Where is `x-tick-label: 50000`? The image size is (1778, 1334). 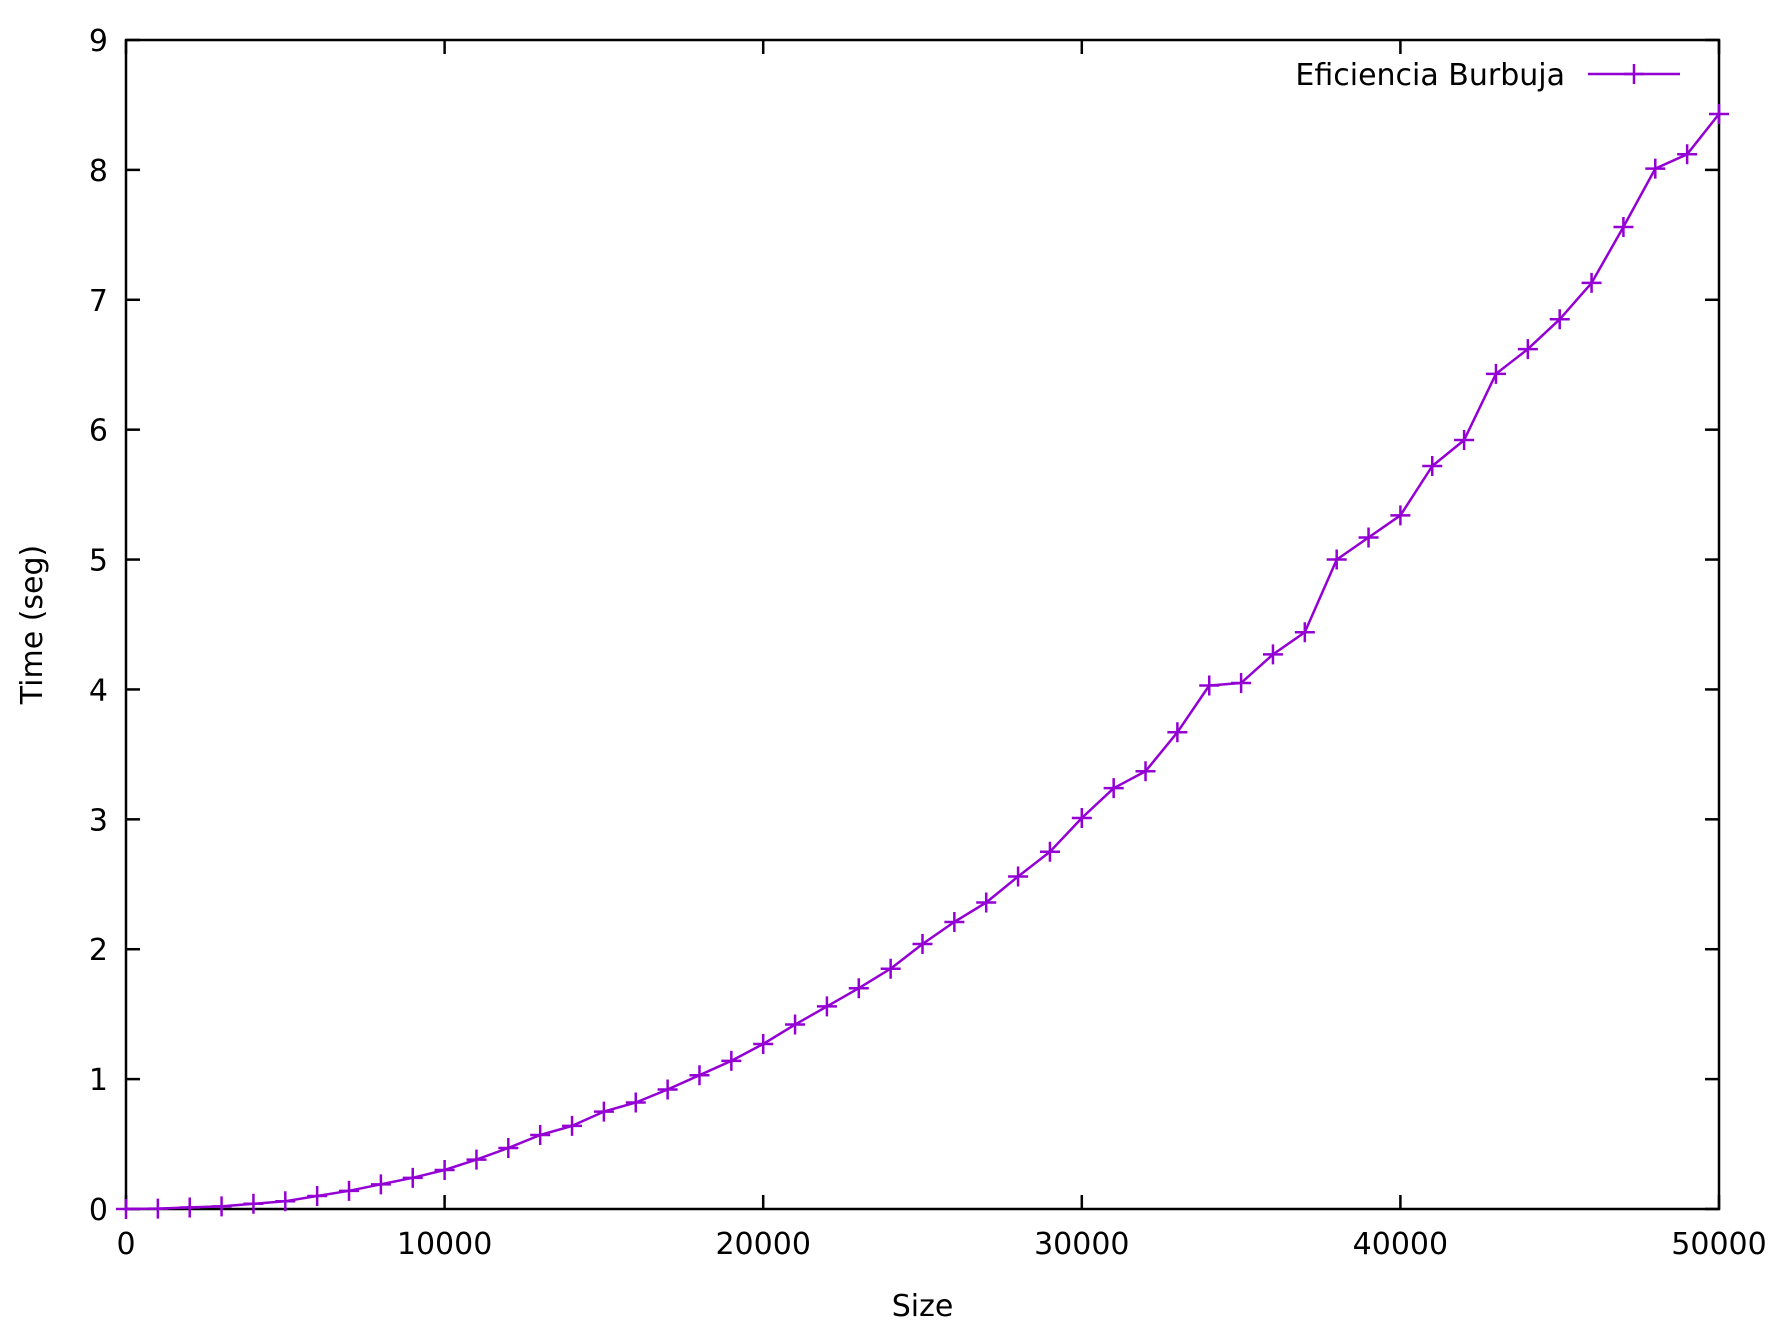 x-tick-label: 50000 is located at coordinates (1718, 1244).